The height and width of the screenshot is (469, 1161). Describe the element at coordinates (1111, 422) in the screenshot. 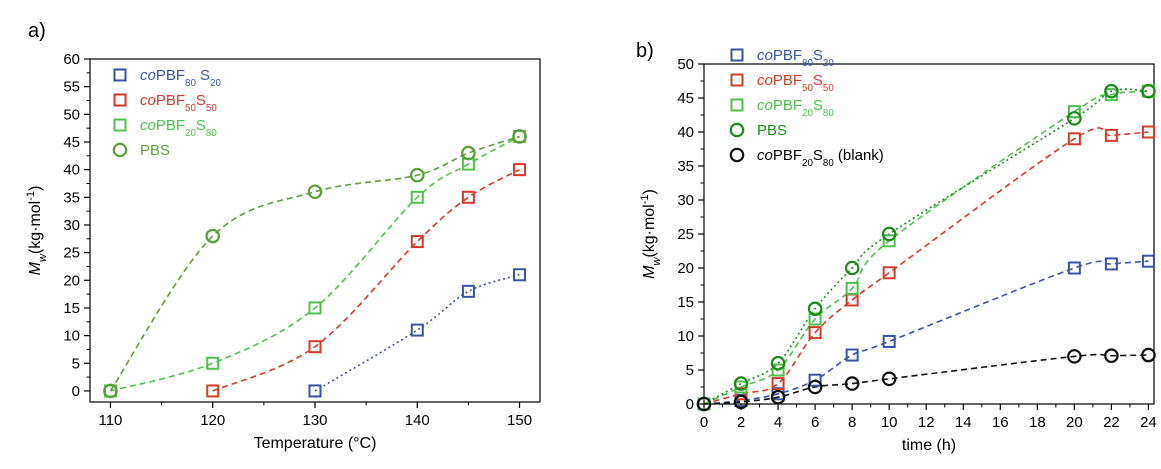

I see `x-tick-label: 22` at that location.